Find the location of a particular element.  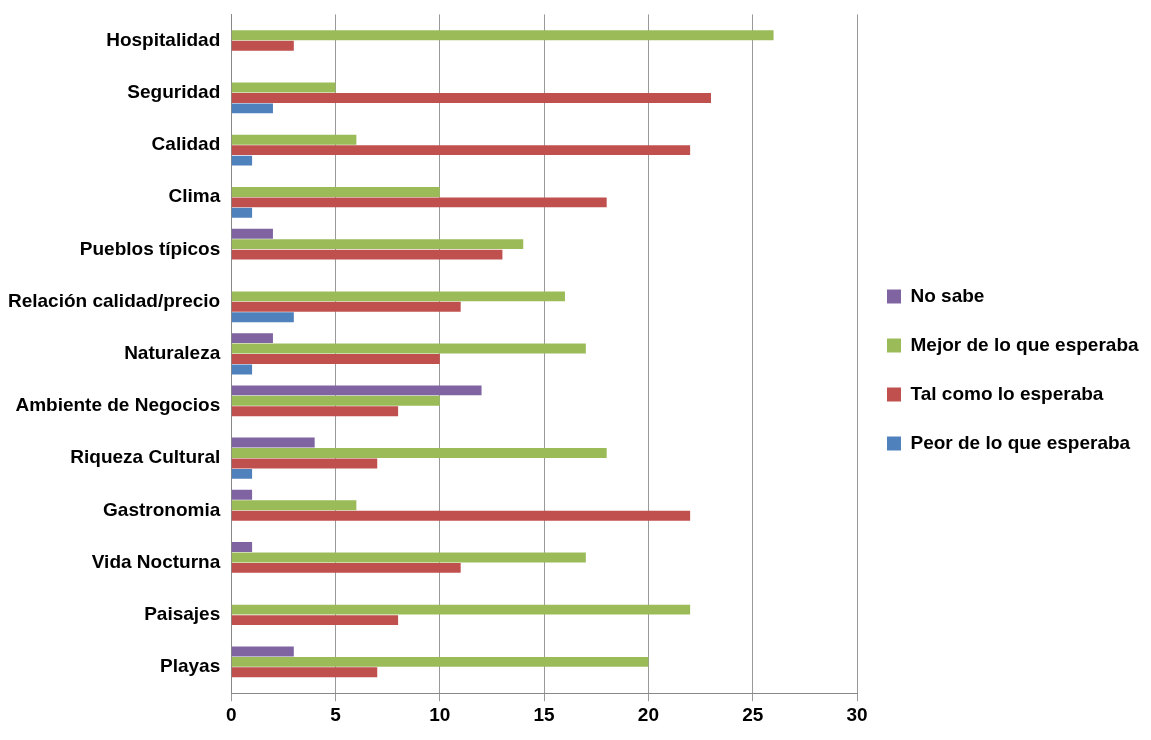

x-tick-label: 0 is located at coordinates (231, 714).